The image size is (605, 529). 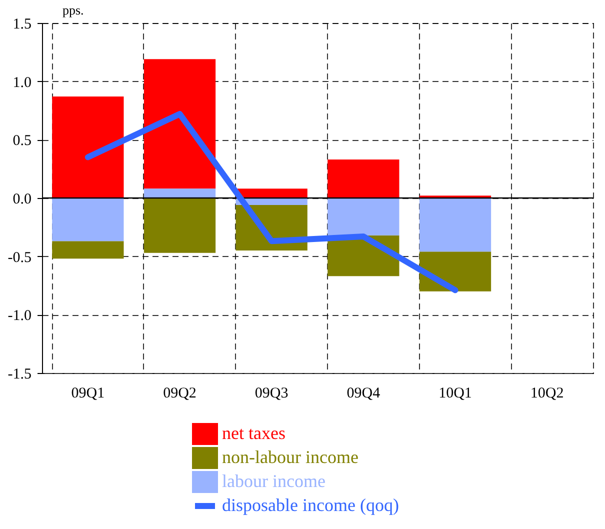 What do you see at coordinates (22, 200) in the screenshot?
I see `y-tick-label: 0.0` at bounding box center [22, 200].